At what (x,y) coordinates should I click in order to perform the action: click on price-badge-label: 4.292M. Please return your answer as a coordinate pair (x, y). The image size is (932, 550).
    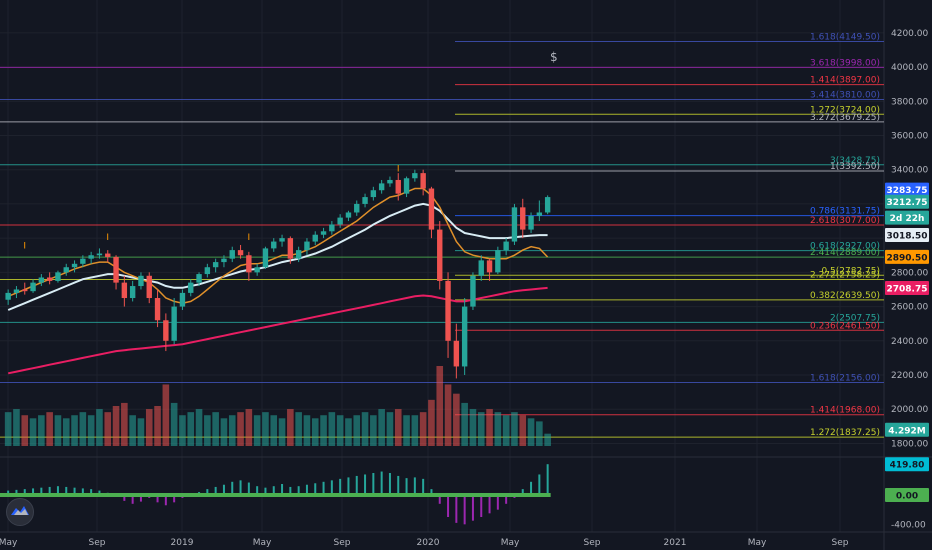
    Looking at the image, I should click on (906, 431).